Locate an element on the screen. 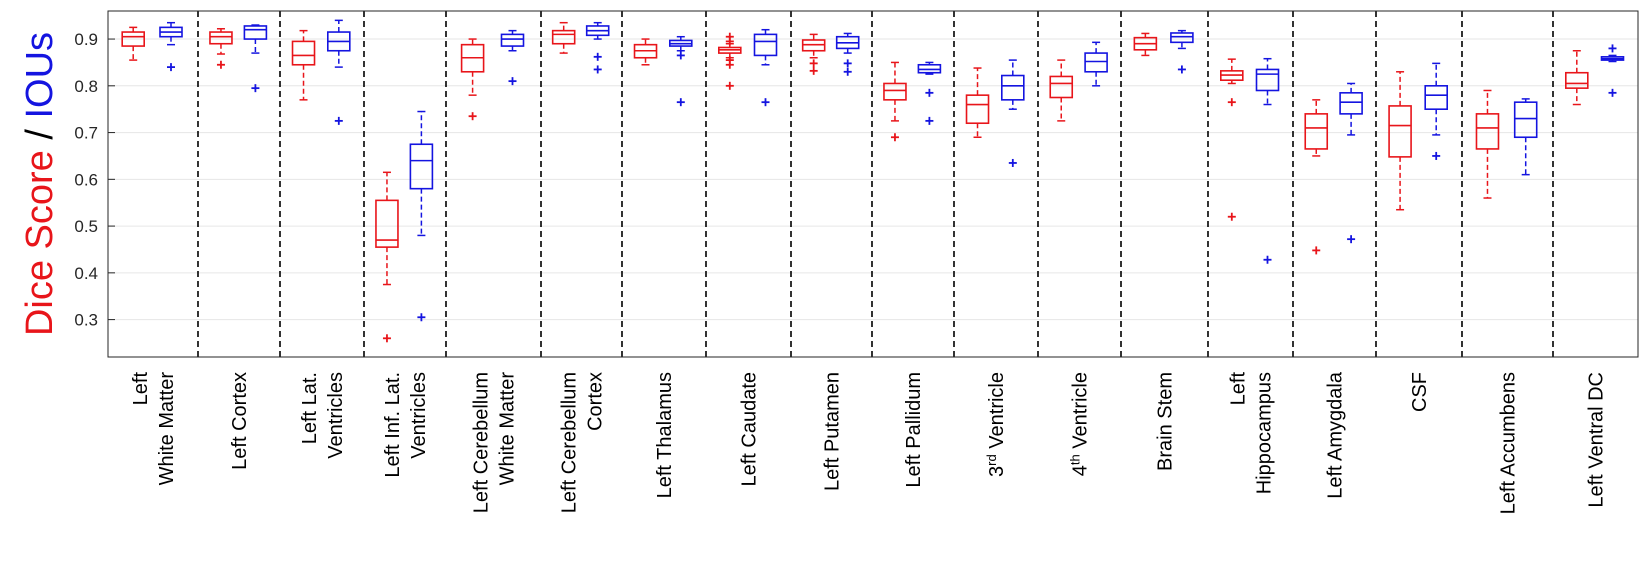 This screenshot has width=1652, height=564. category-label: Left Ventral DC is located at coordinates (1597, 440).